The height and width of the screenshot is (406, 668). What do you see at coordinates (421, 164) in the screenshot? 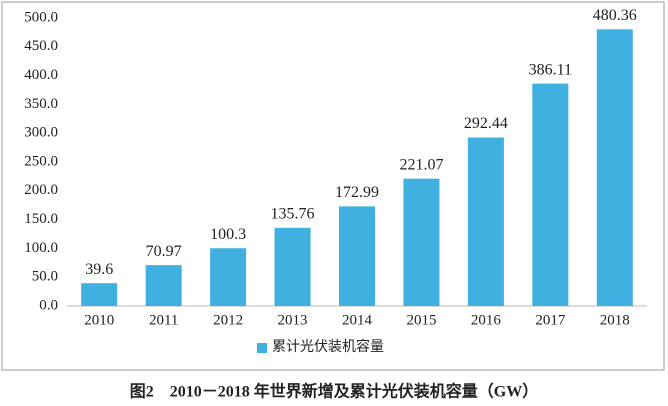
I see `data-label: 221.07` at bounding box center [421, 164].